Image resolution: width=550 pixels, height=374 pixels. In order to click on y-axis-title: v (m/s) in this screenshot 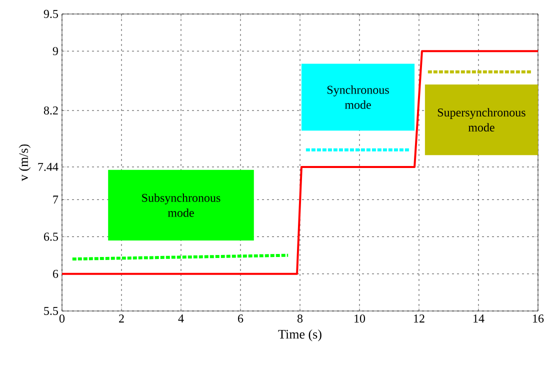, I will do `click(24, 163)`.